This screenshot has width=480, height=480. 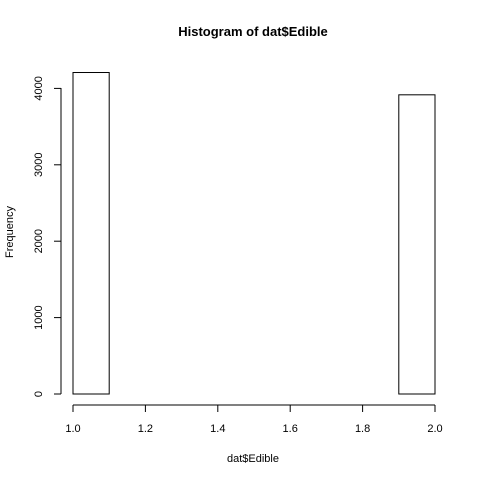 I want to click on x-tick-label-3: 1.6, so click(x=290, y=429).